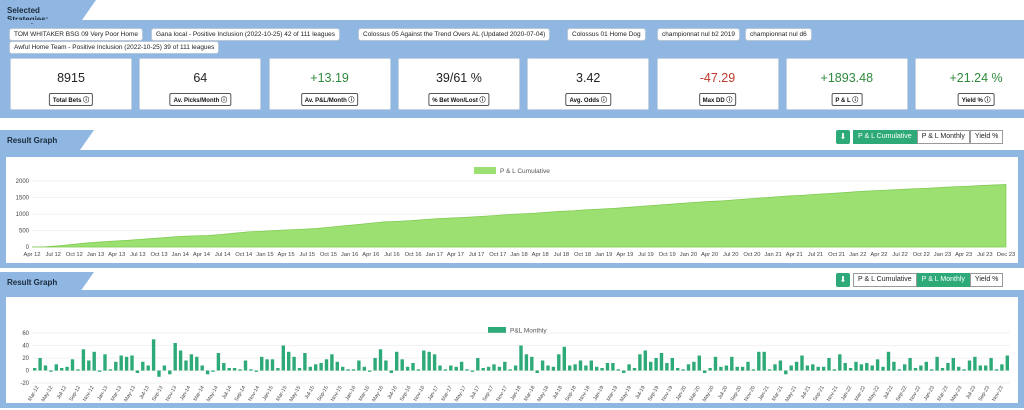  Describe the element at coordinates (667, 255) in the screenshot. I see `x-tick-label: Oct 19` at that location.